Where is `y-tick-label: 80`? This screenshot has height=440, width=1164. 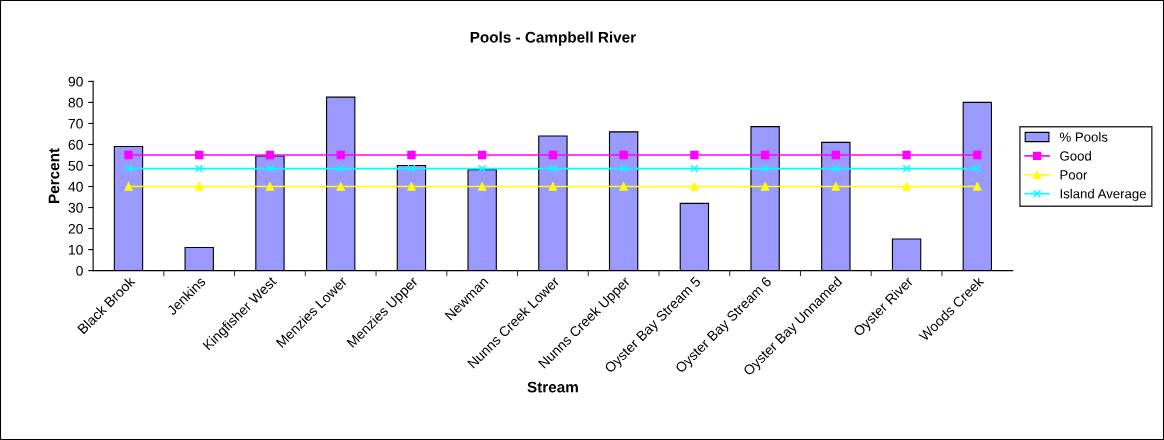
y-tick-label: 80 is located at coordinates (75, 102).